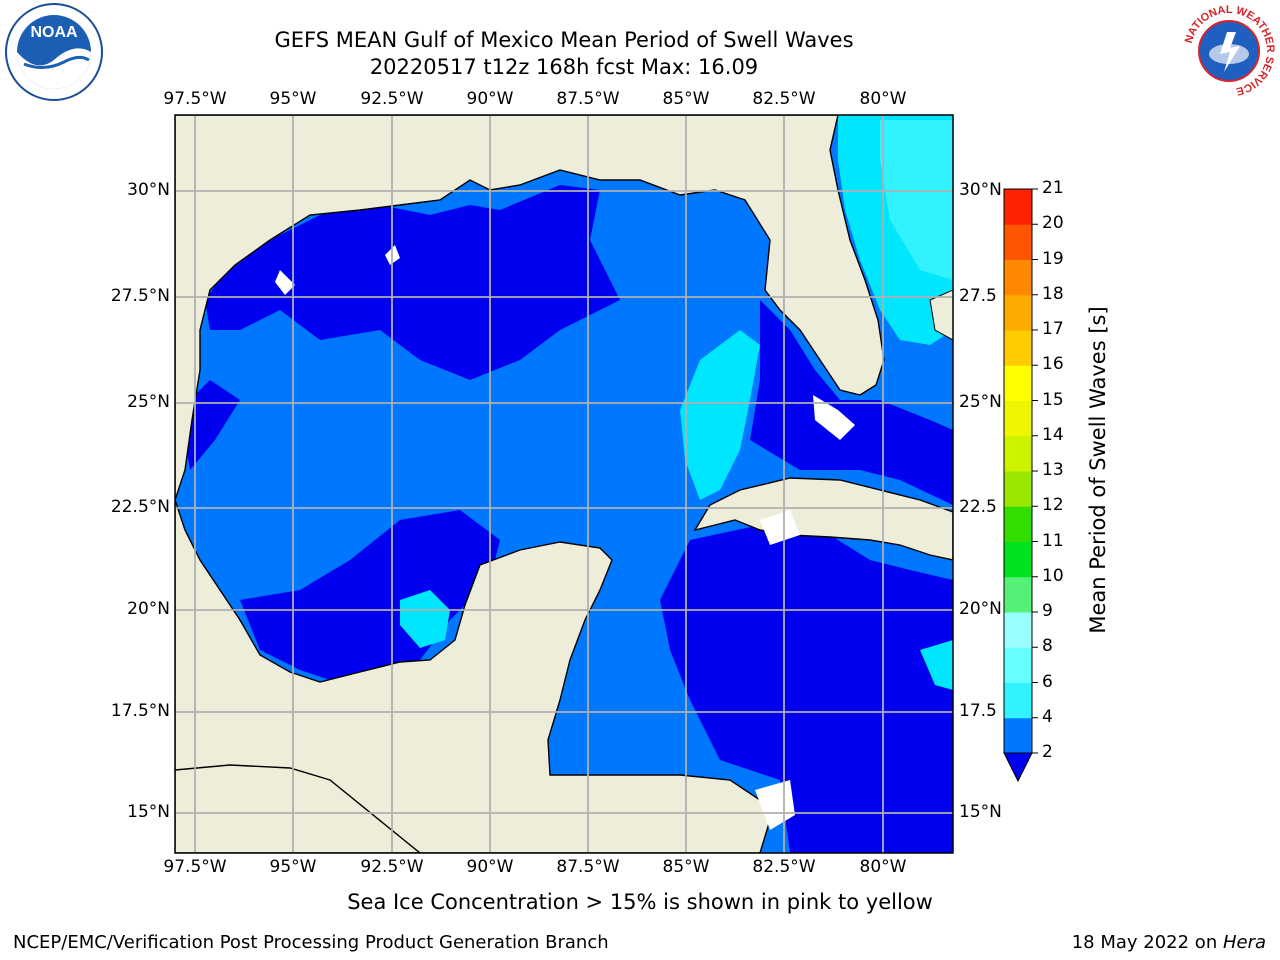 The image size is (1280, 960). I want to click on lat-label-right: 22.5, so click(978, 507).